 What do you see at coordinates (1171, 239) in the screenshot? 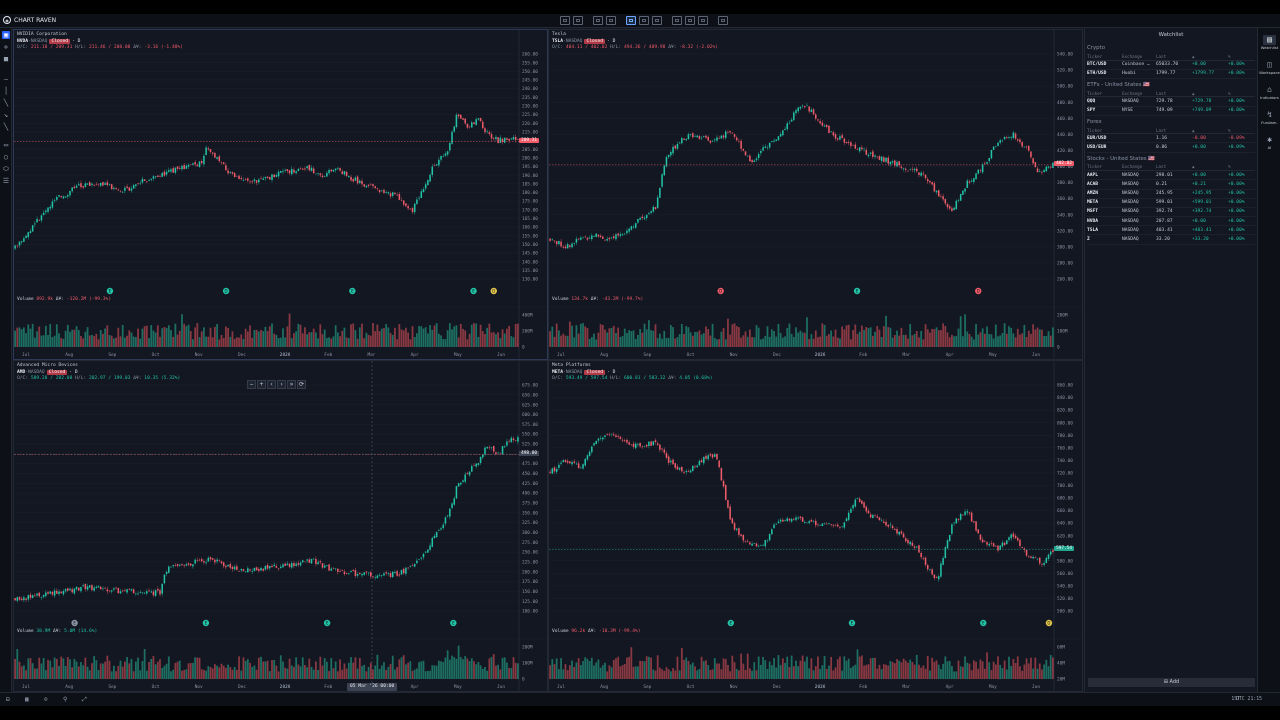
I see `watchlist-row: Z NASDAQ 33.20 +33.20 +0.00%` at bounding box center [1171, 239].